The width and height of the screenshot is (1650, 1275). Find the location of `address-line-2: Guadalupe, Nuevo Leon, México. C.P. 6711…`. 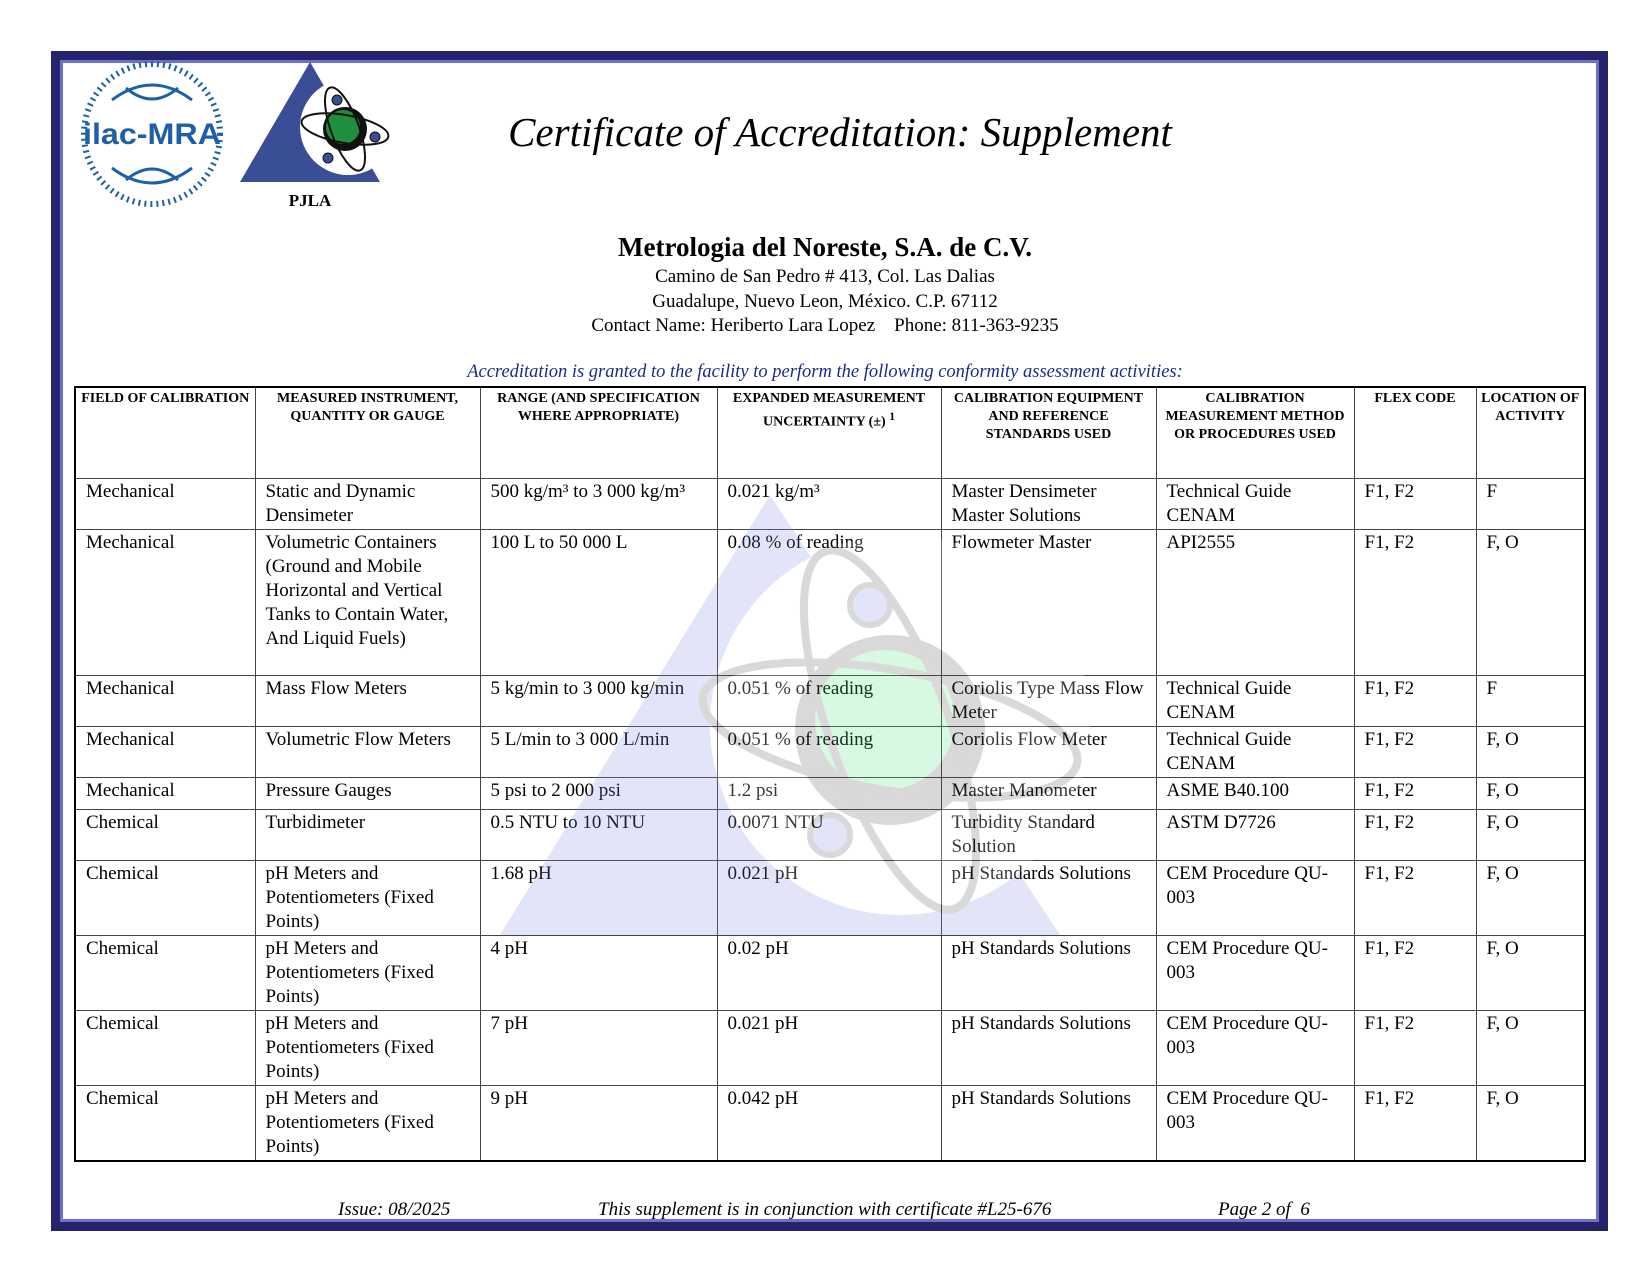

address-line-2: Guadalupe, Nuevo Leon, México. C.P. 6711… is located at coordinates (825, 301).